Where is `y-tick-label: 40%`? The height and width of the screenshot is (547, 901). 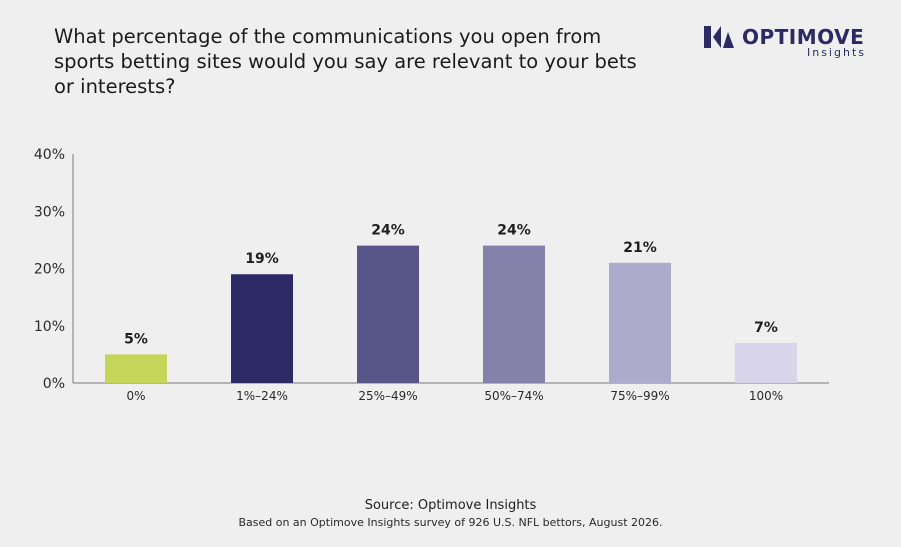
y-tick-label: 40% is located at coordinates (49, 155).